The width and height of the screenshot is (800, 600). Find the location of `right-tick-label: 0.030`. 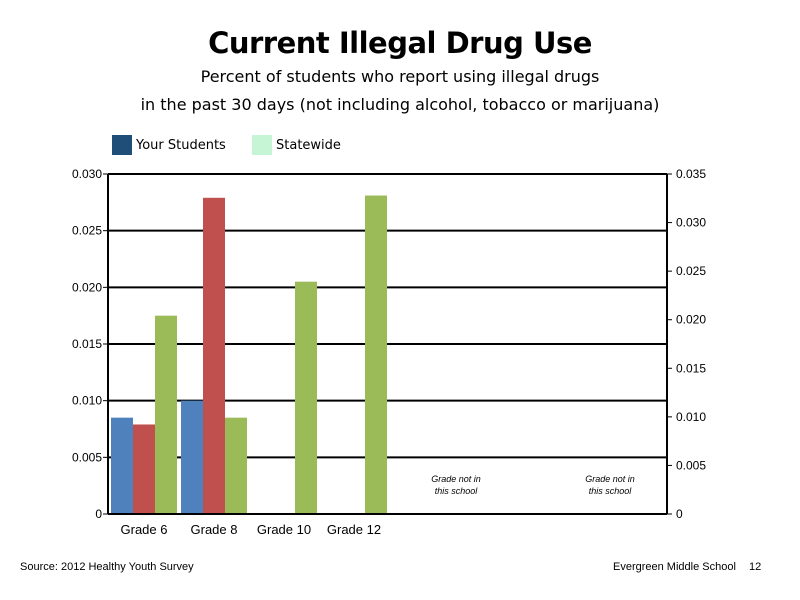

right-tick-label: 0.030 is located at coordinates (691, 223).